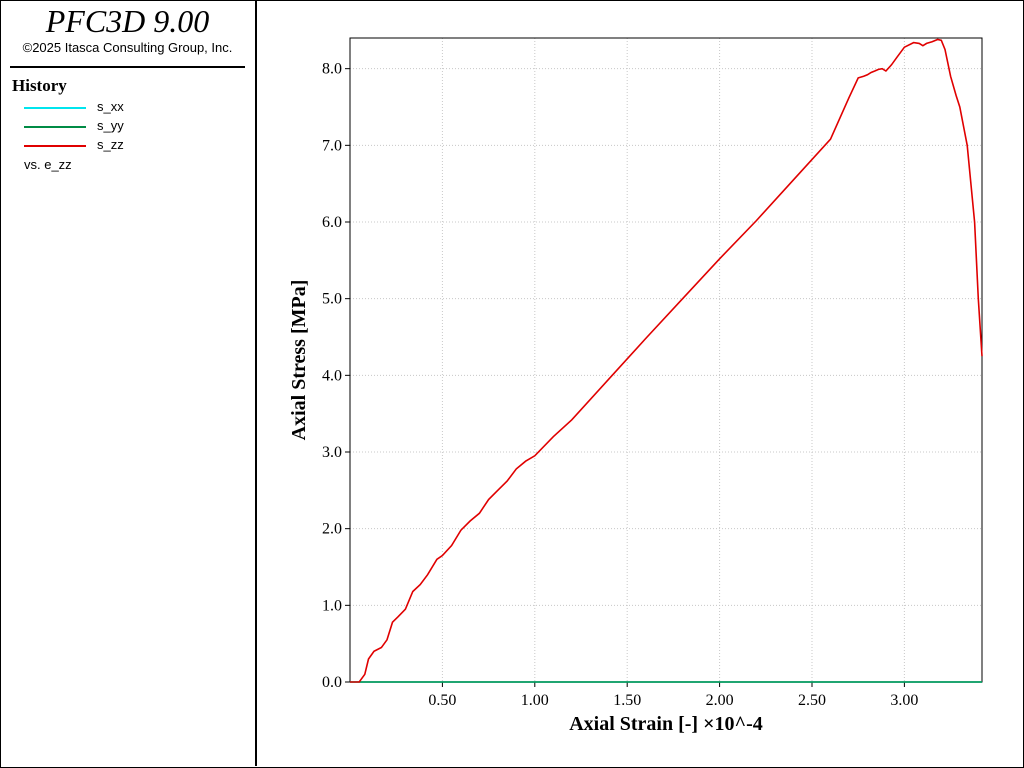 The width and height of the screenshot is (1024, 768). I want to click on y-tick-label: 0.0, so click(332, 682).